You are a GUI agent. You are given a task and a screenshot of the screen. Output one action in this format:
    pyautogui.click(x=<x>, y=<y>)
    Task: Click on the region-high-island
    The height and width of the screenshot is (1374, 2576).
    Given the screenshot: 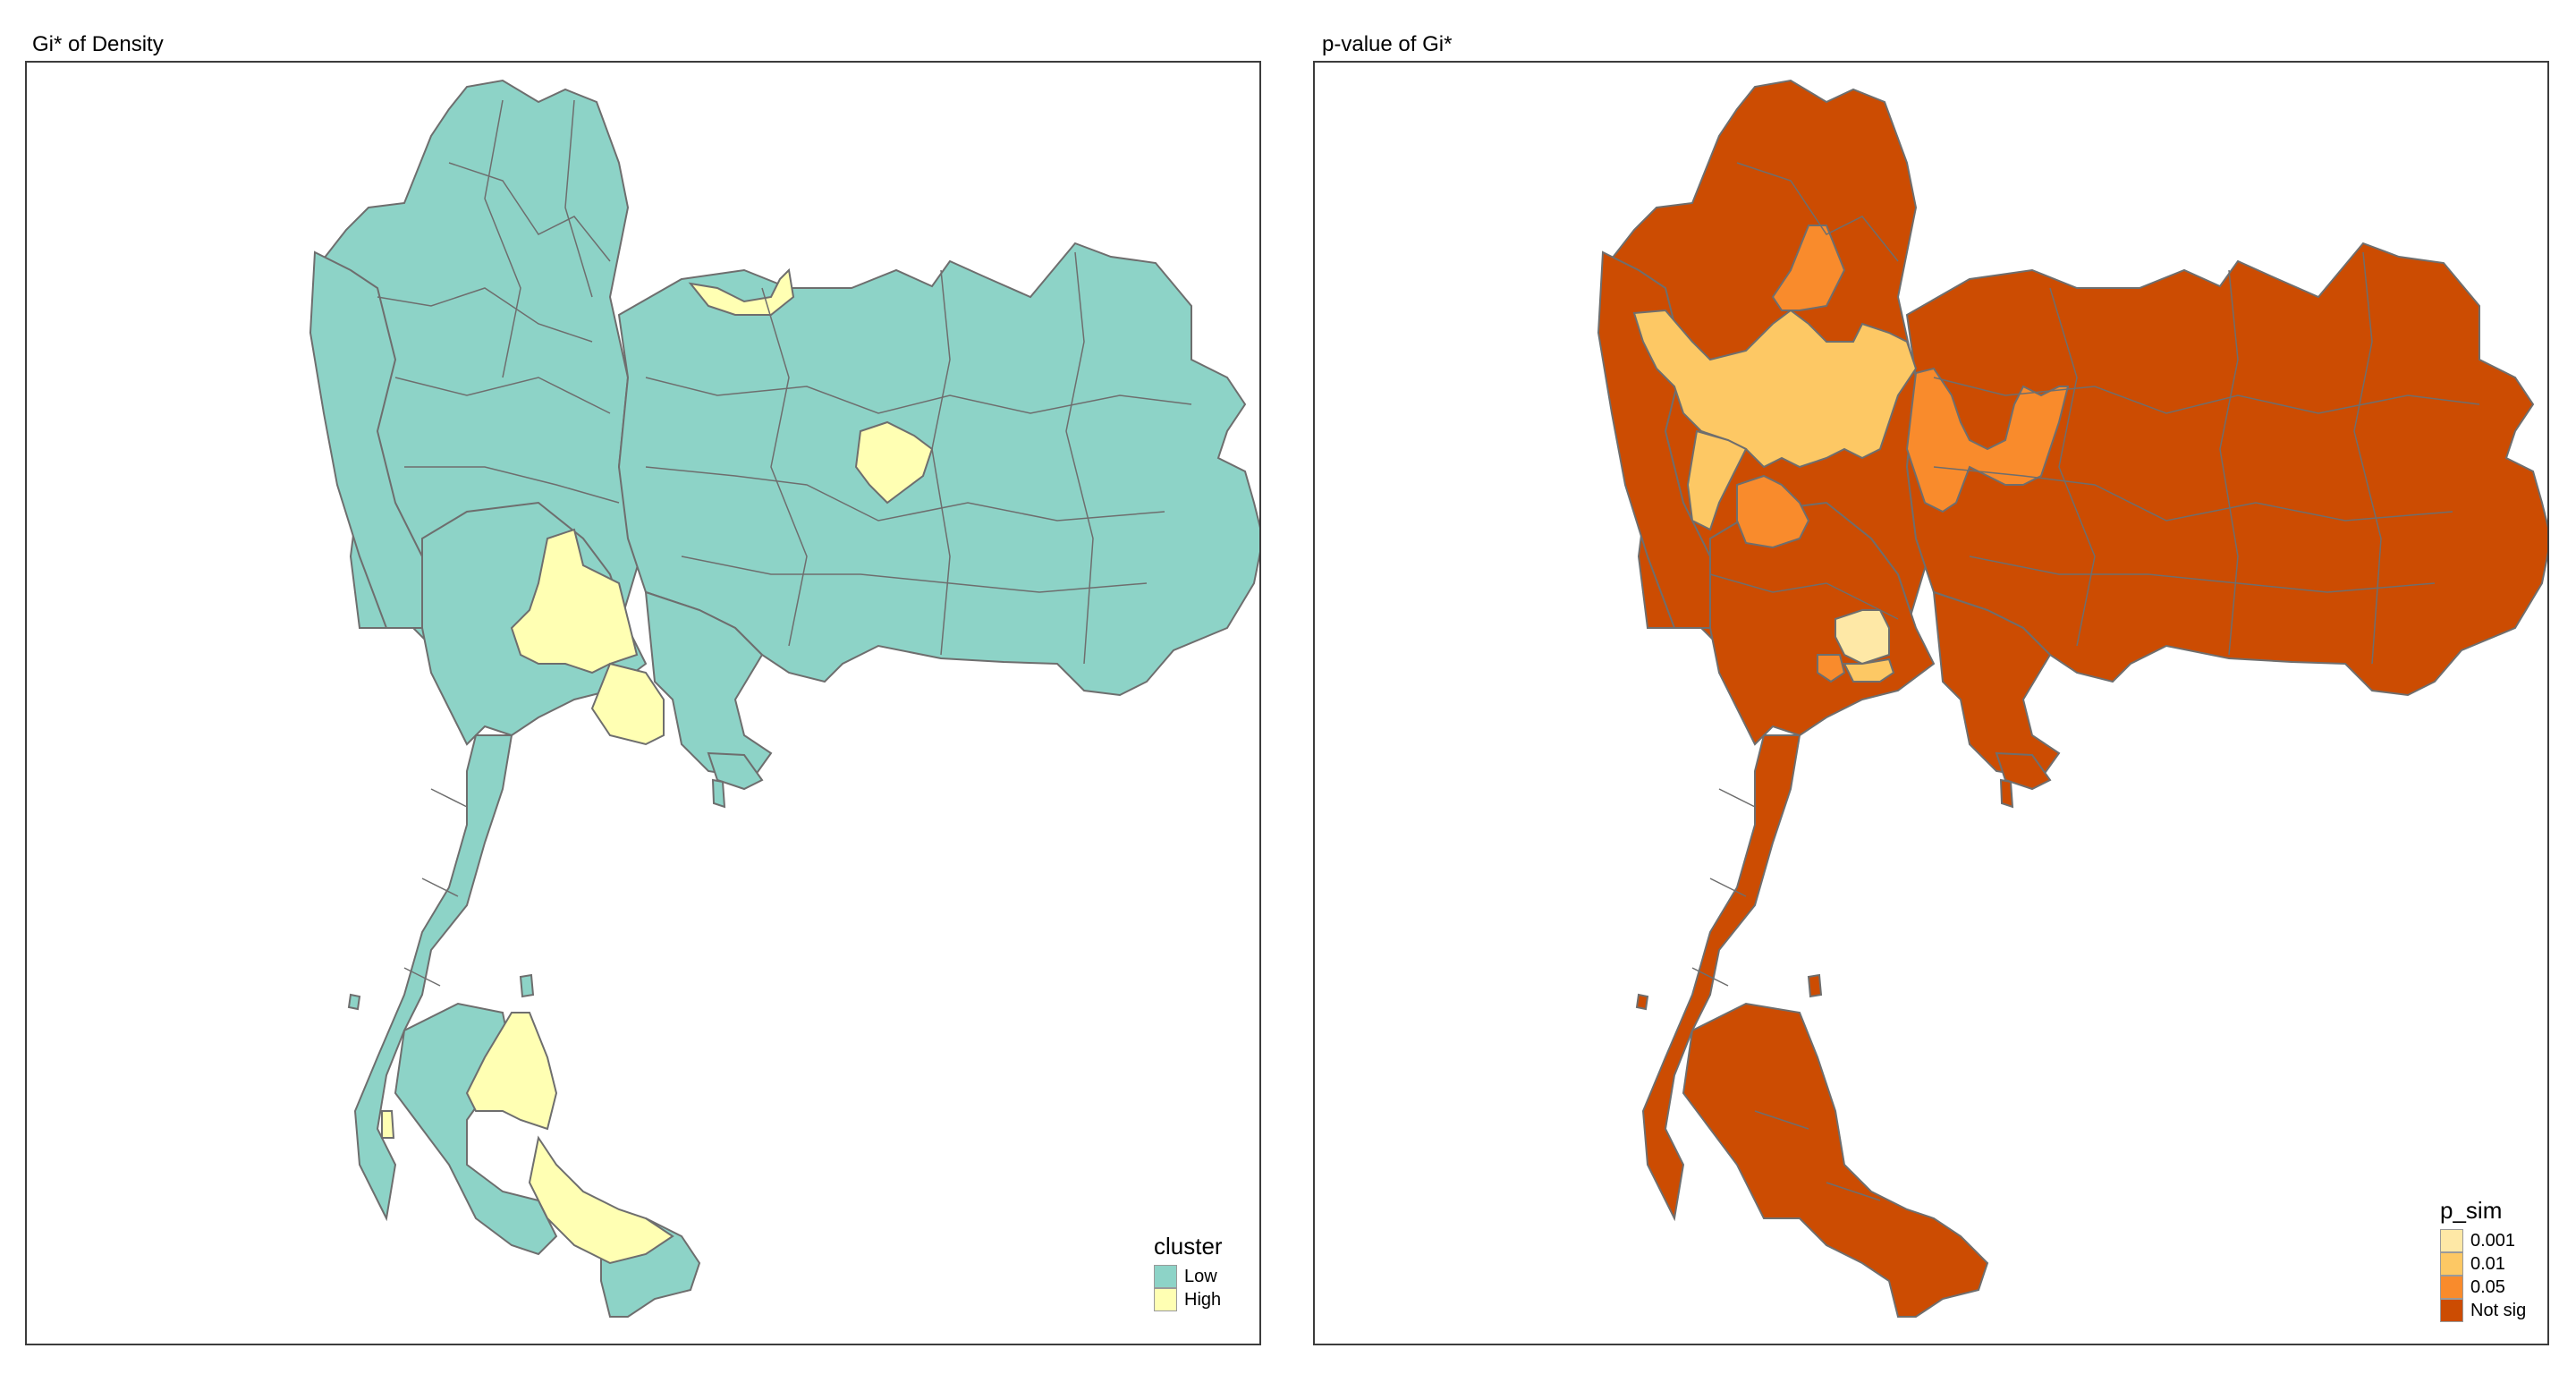 What is the action you would take?
    pyautogui.click(x=388, y=1124)
    